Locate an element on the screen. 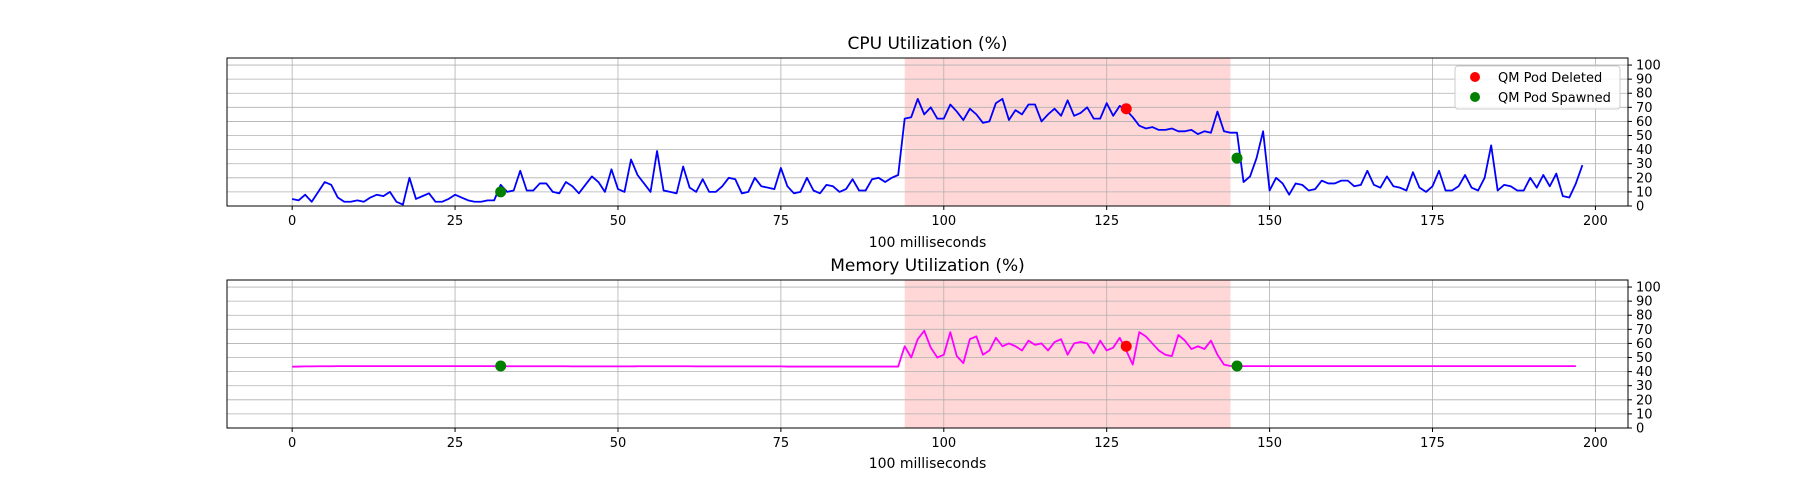 The height and width of the screenshot is (480, 1807). memory-x-tick-label: 175 is located at coordinates (1432, 443).